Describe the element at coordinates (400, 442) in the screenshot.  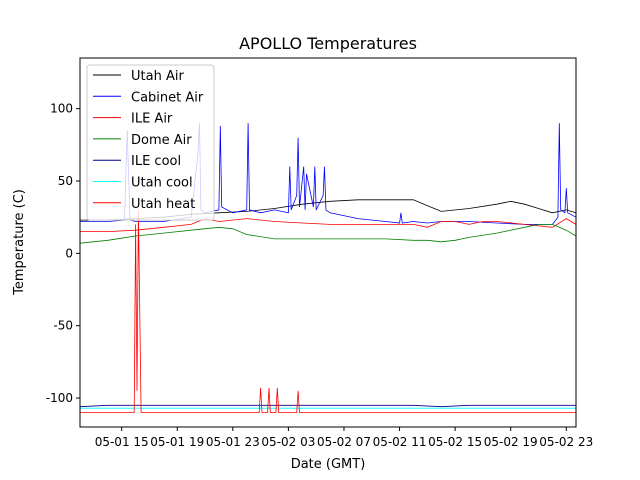
I see `x-tick-label: 05-02 11` at that location.